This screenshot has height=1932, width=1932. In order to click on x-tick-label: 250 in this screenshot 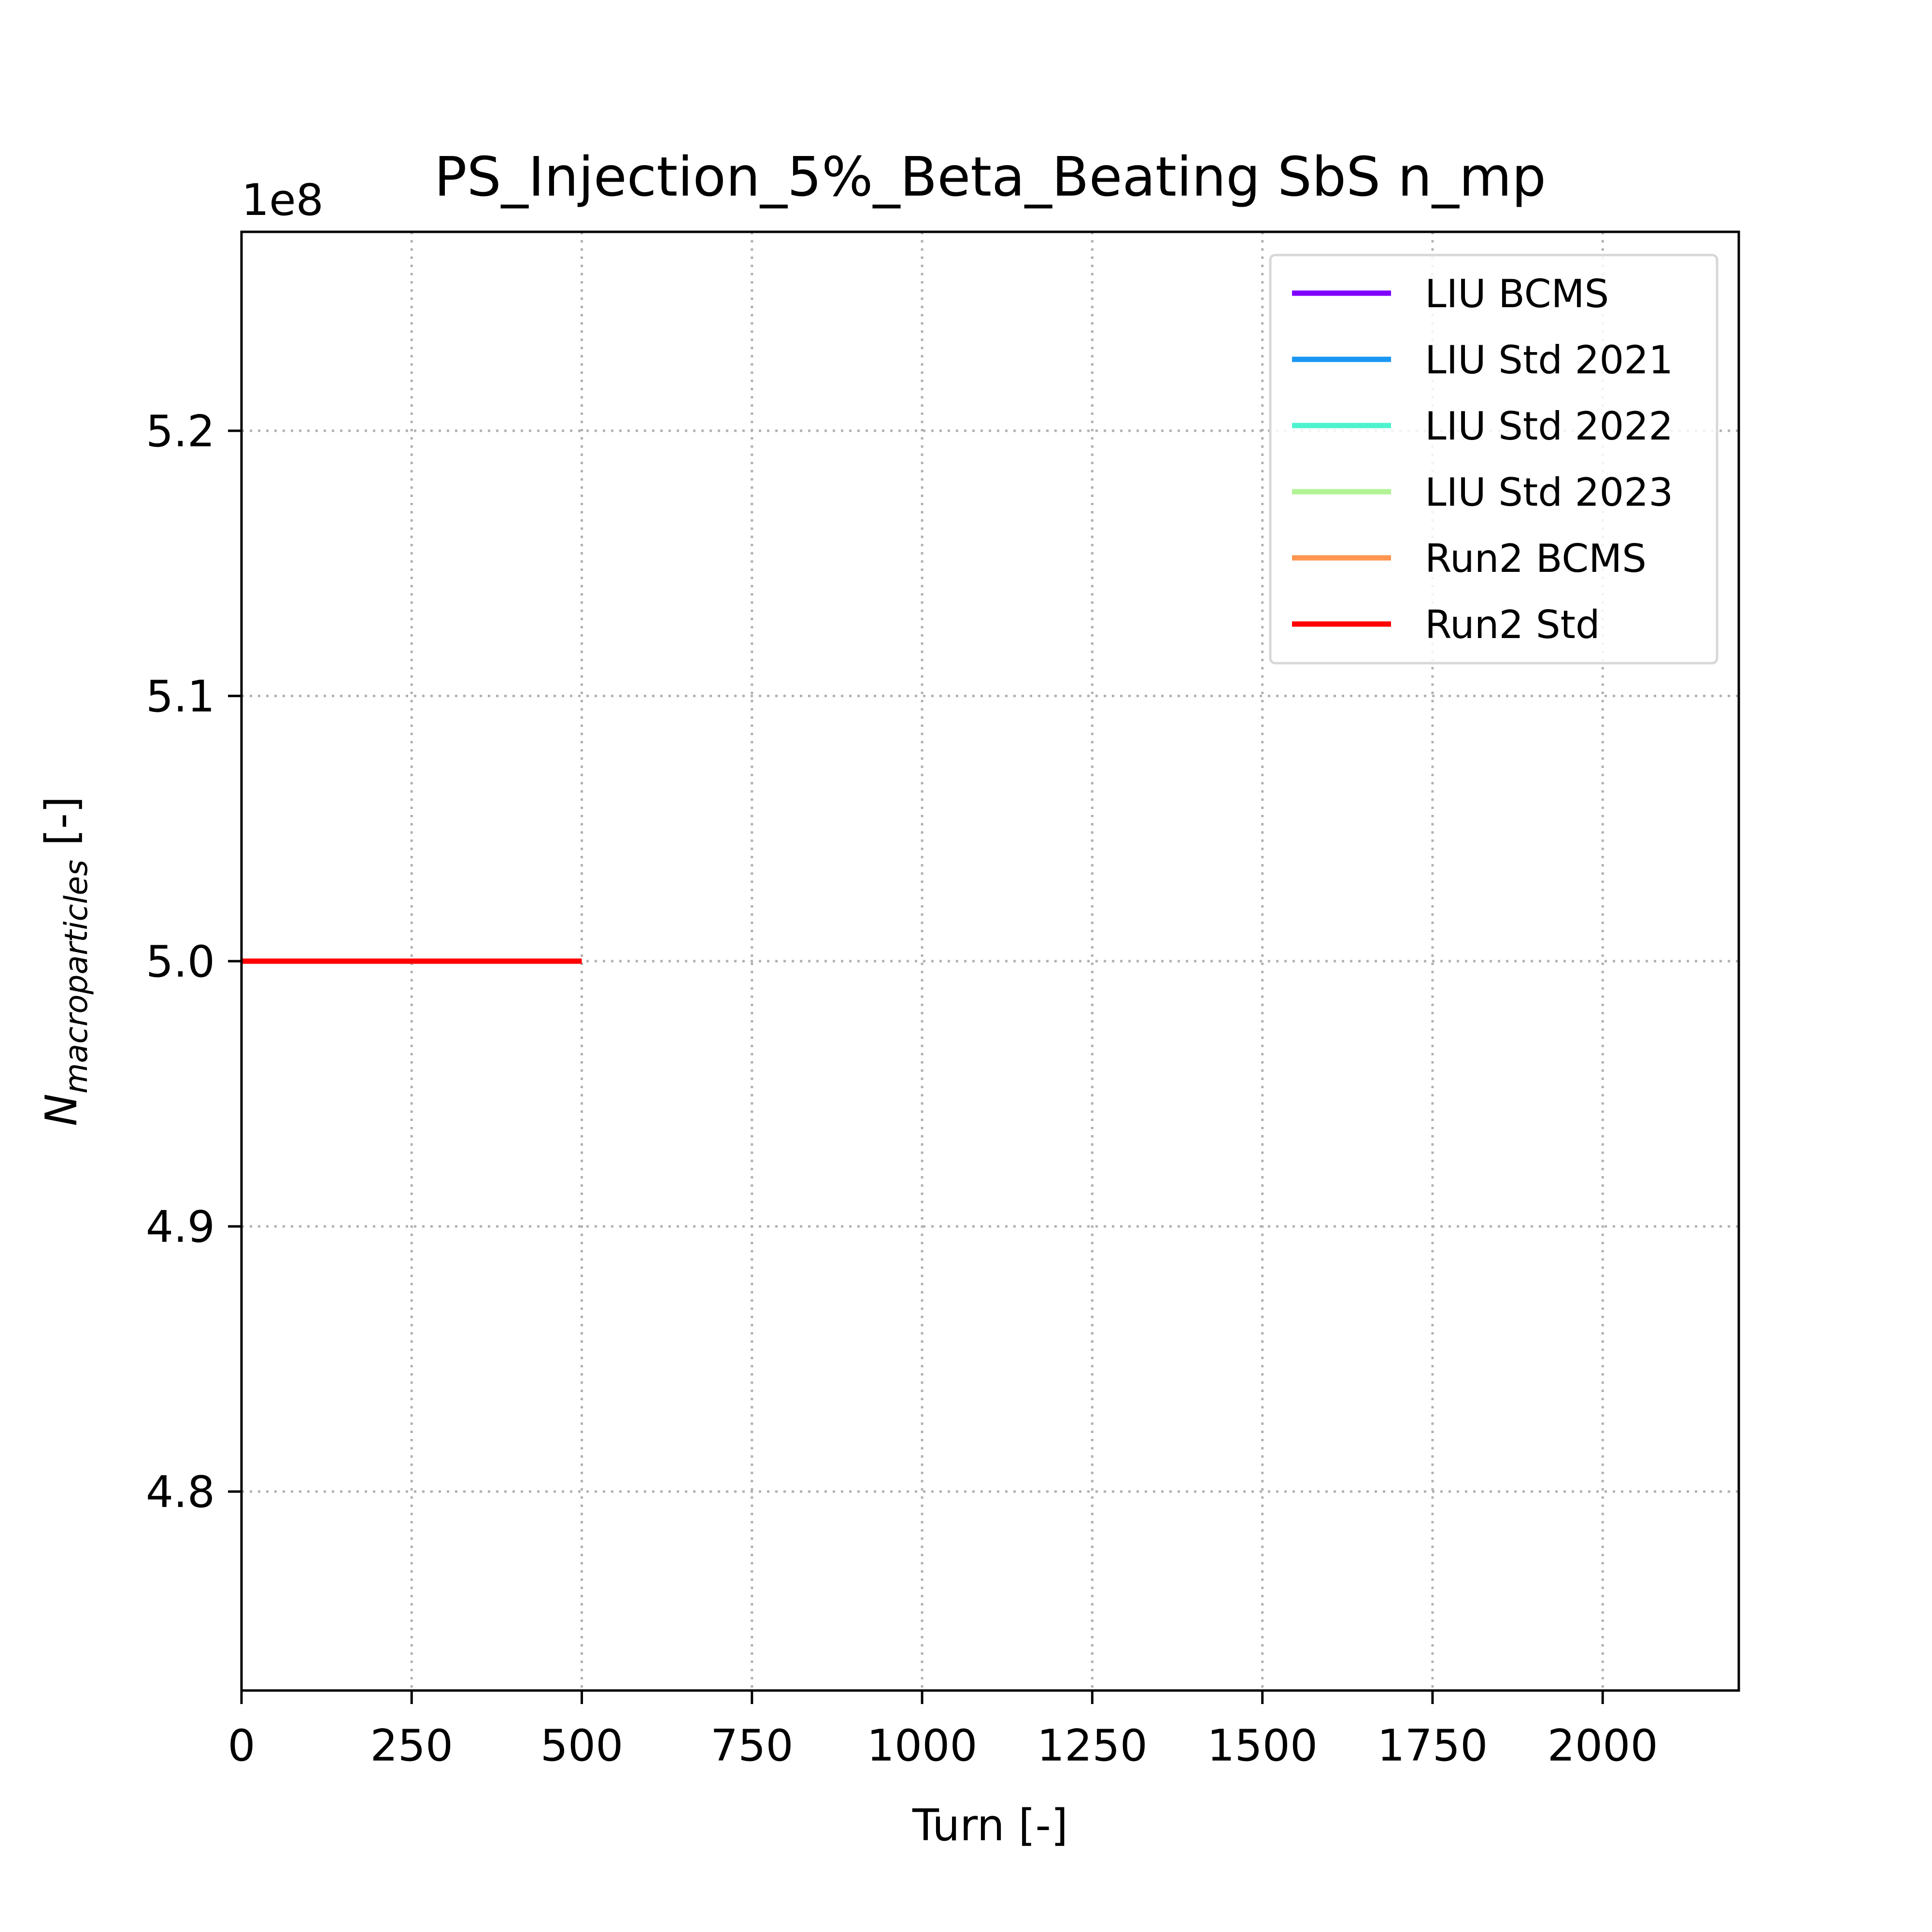, I will do `click(411, 1745)`.